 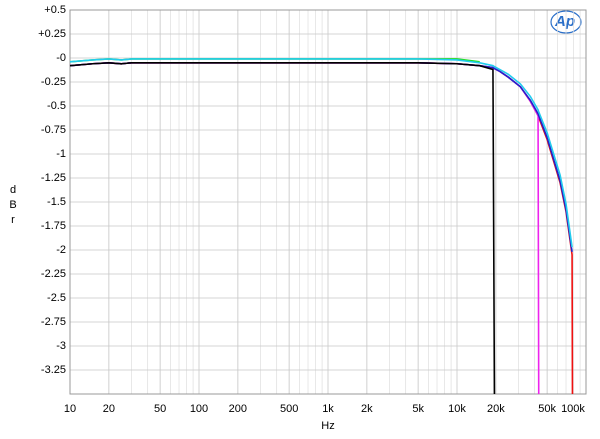 What do you see at coordinates (160, 409) in the screenshot?
I see `x-tick-label: 50` at bounding box center [160, 409].